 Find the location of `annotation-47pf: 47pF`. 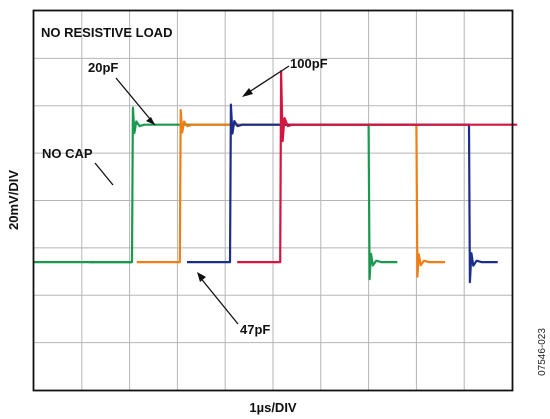

annotation-47pf: 47pF is located at coordinates (233, 304).